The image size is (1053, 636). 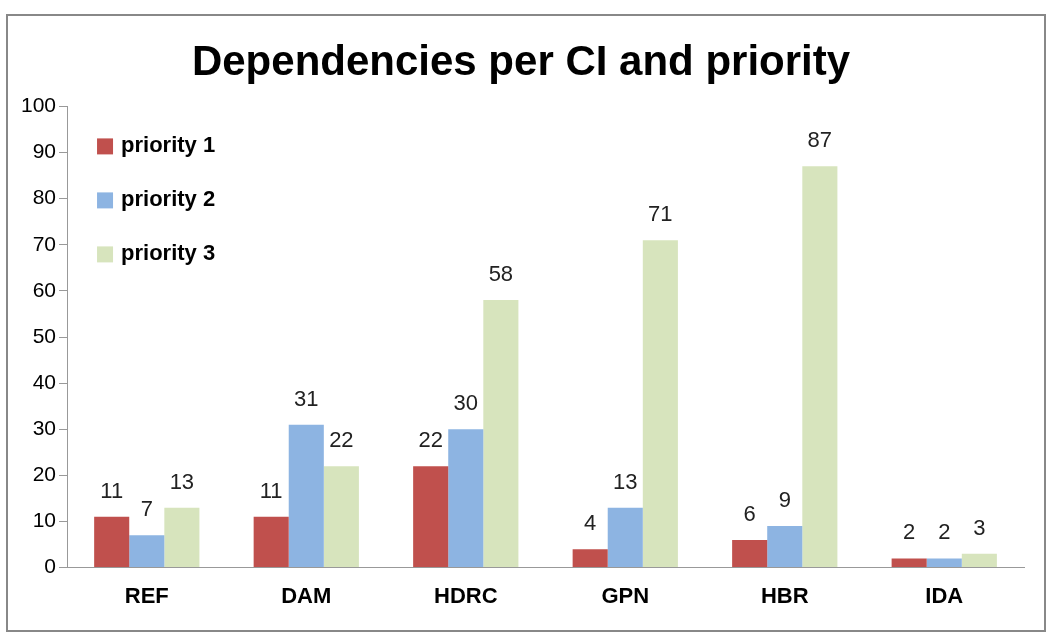 What do you see at coordinates (944, 595) in the screenshot?
I see `x-tick-label: IDA` at bounding box center [944, 595].